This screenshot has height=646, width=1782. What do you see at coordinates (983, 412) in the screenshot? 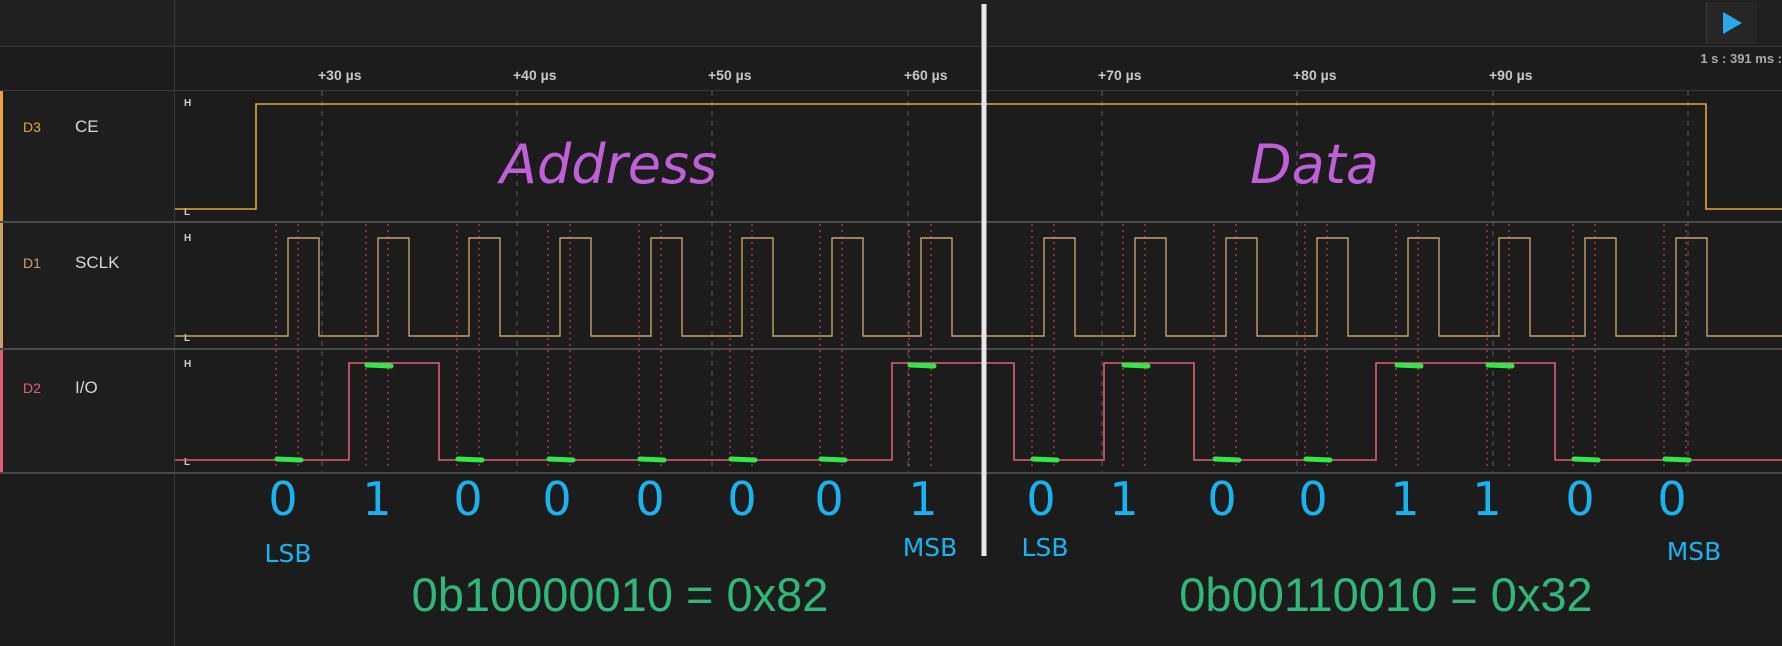
I see `sampled-bit-marks` at bounding box center [983, 412].